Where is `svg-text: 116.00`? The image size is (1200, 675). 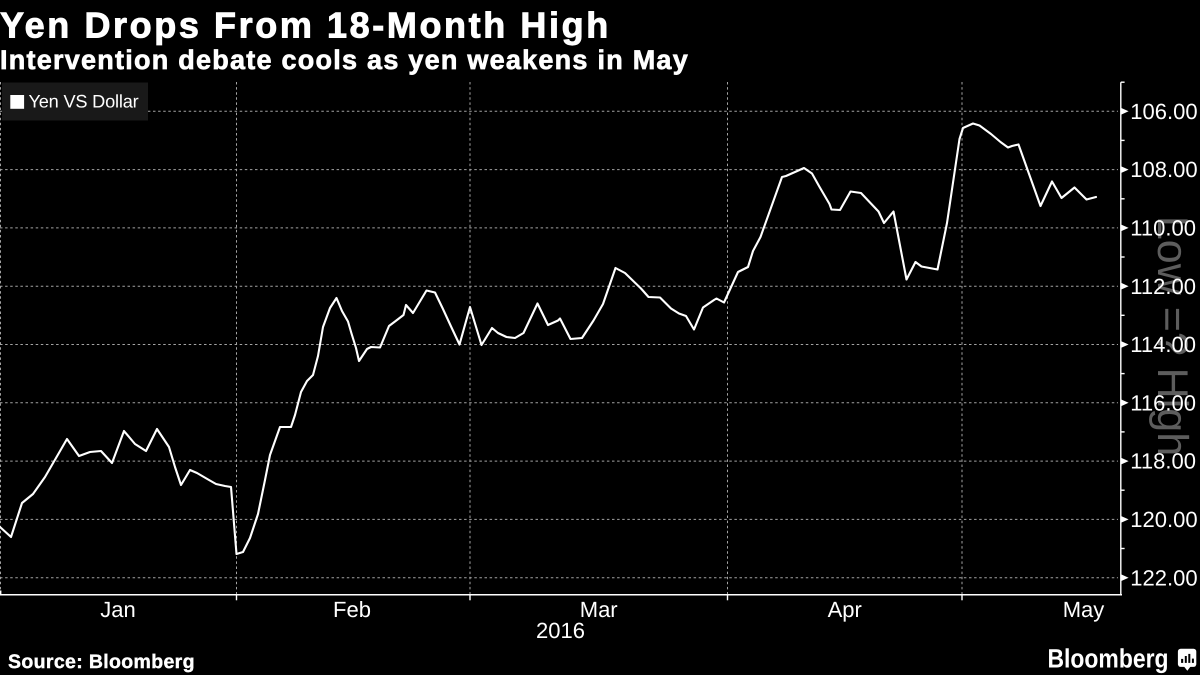 svg-text: 116.00 is located at coordinates (1163, 402).